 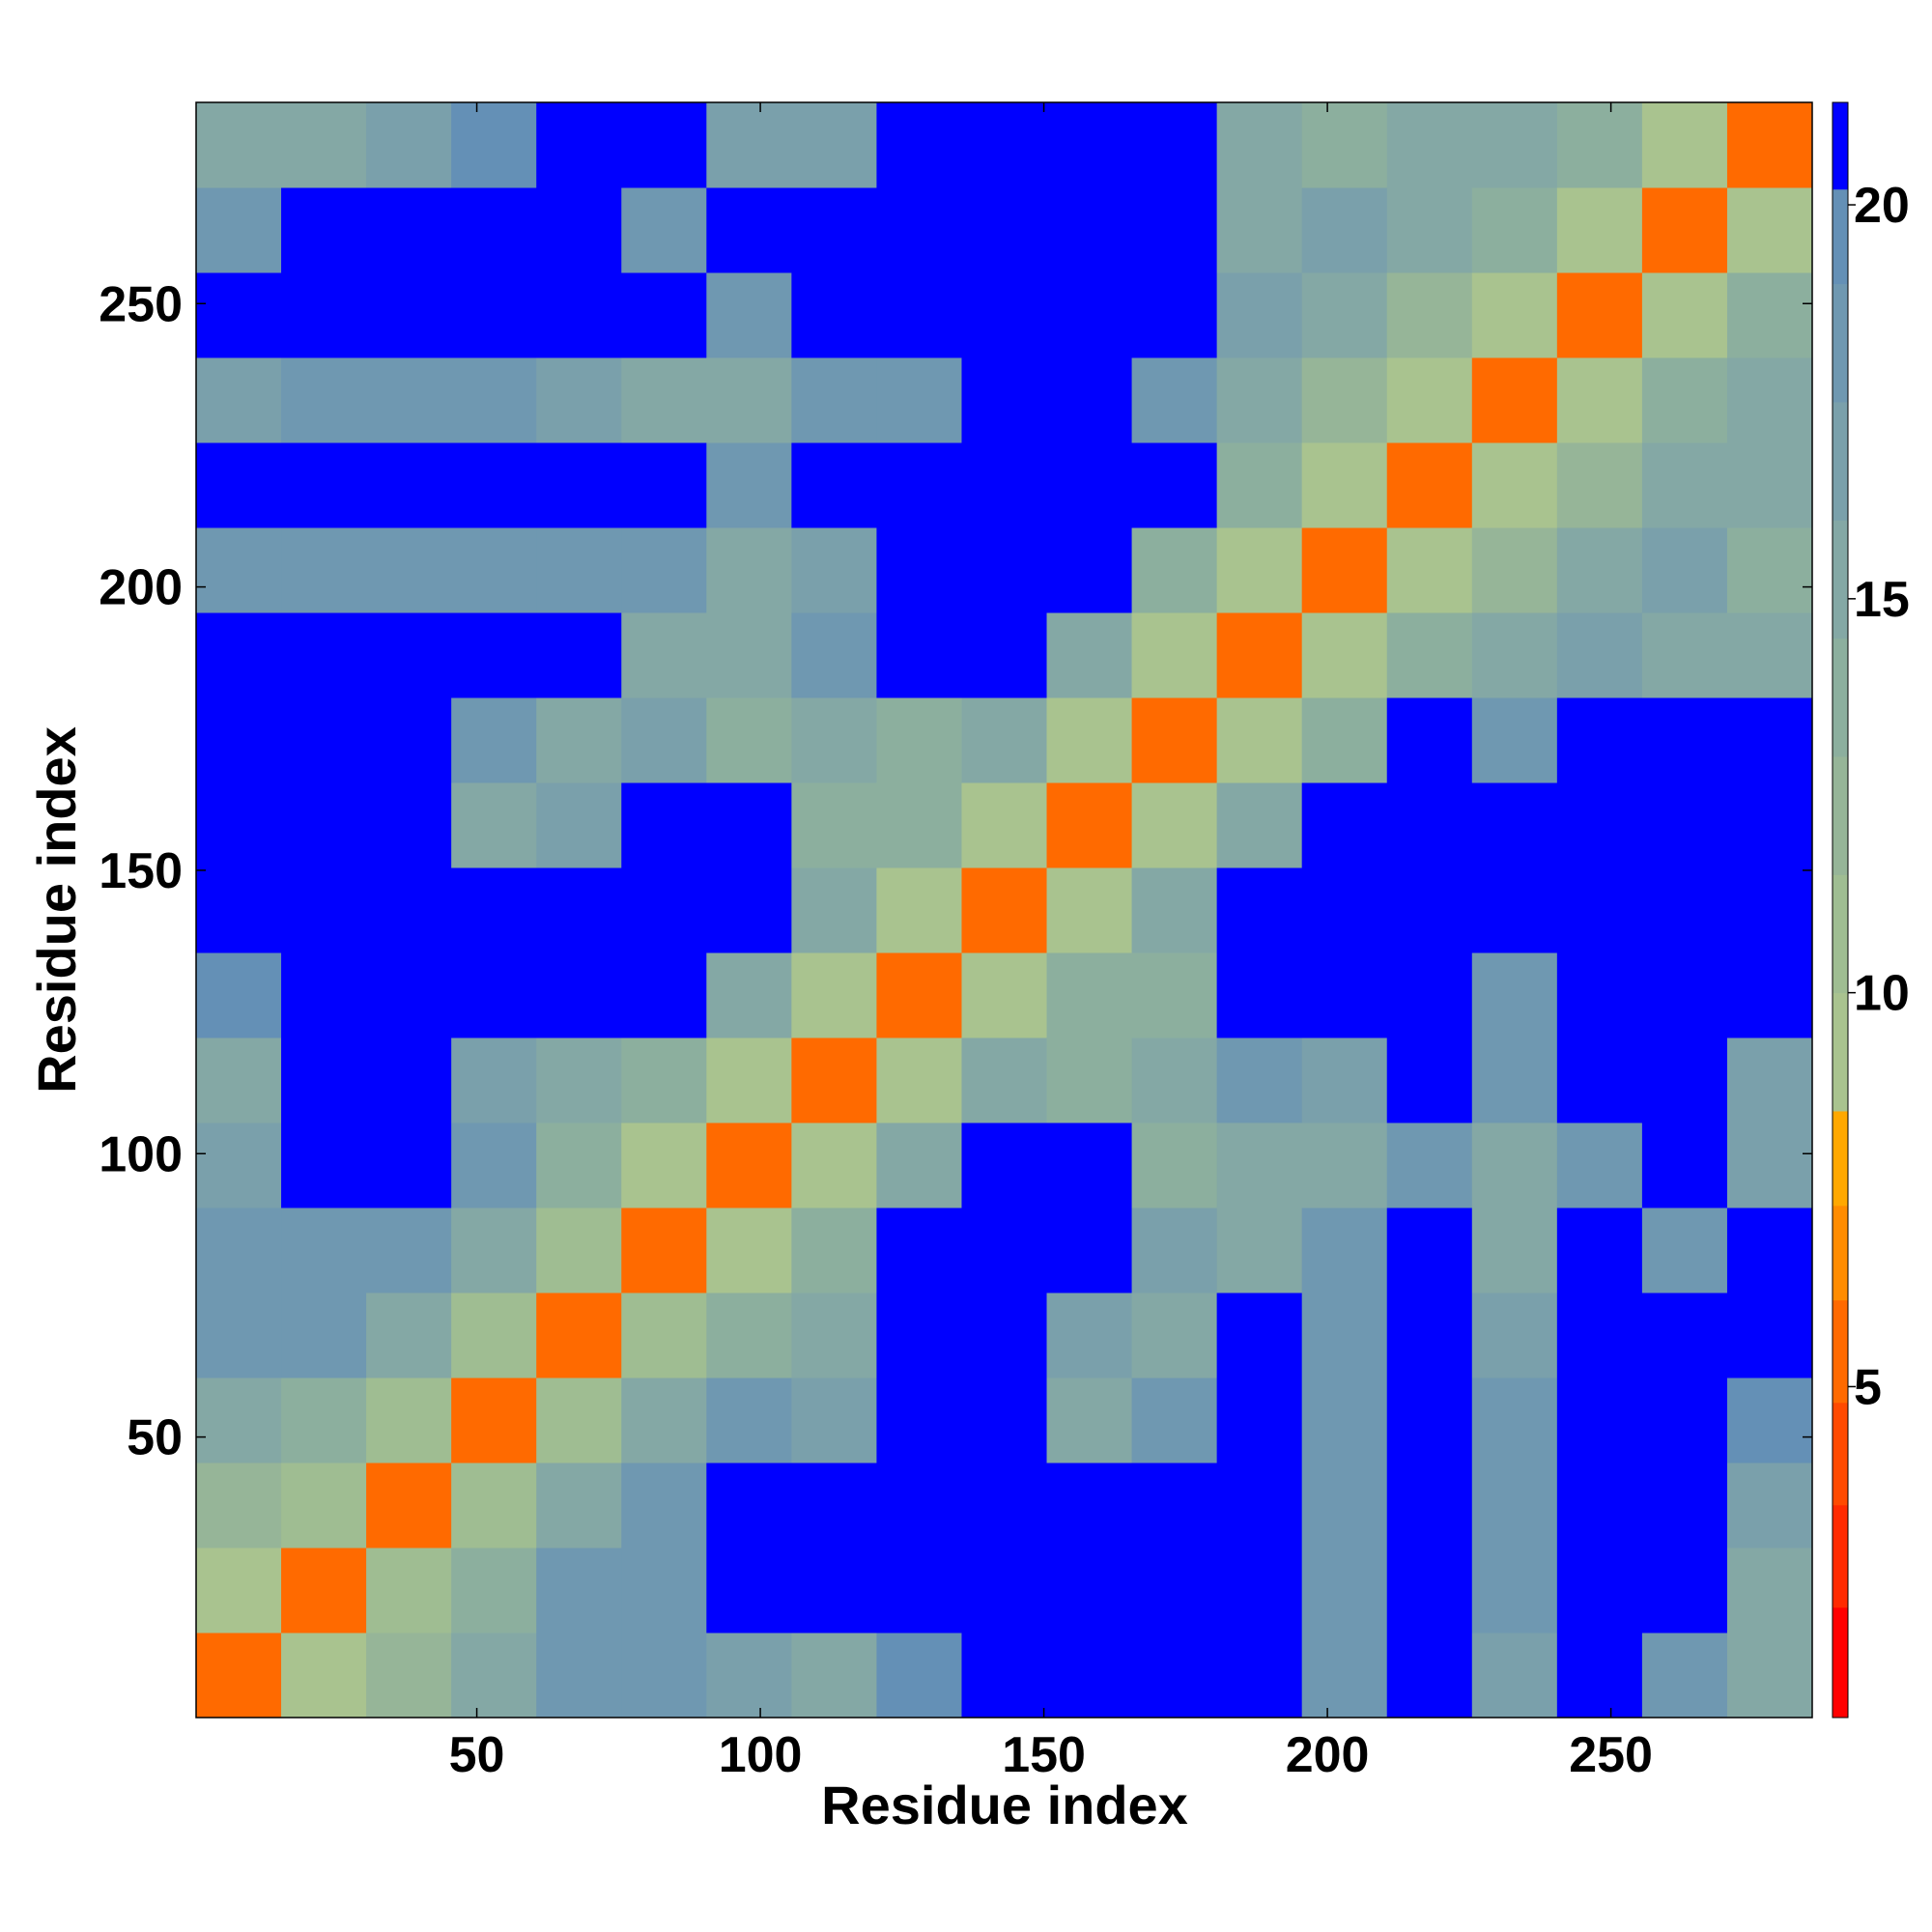 I want to click on y-tick-label: 150, so click(x=141, y=871).